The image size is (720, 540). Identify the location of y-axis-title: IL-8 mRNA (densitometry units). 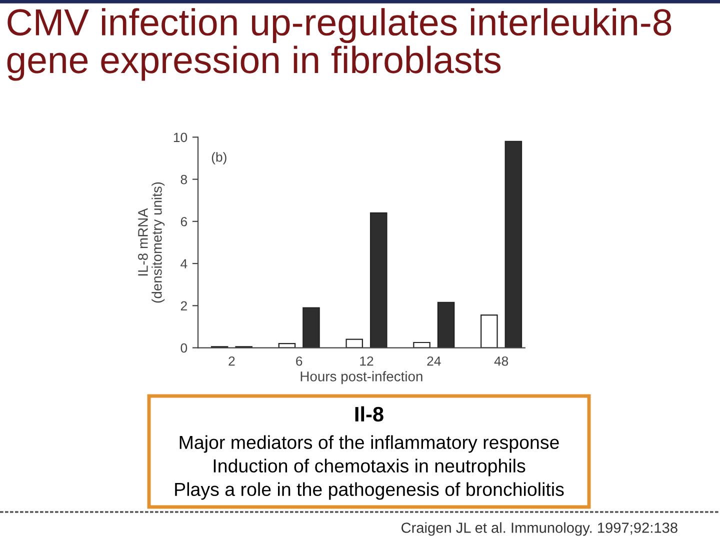
(151, 242).